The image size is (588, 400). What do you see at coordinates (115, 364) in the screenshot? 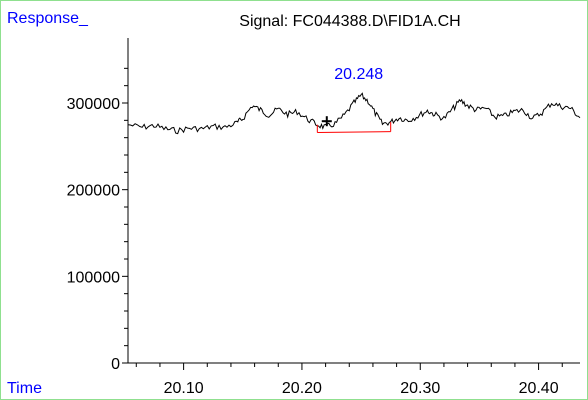
I see `y-tick-label: 0` at bounding box center [115, 364].